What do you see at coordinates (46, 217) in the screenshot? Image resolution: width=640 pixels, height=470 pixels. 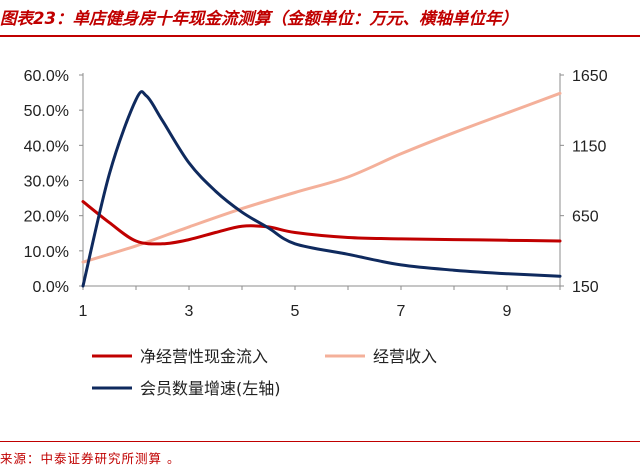 I see `left-tick-label: 20.0%` at bounding box center [46, 217].